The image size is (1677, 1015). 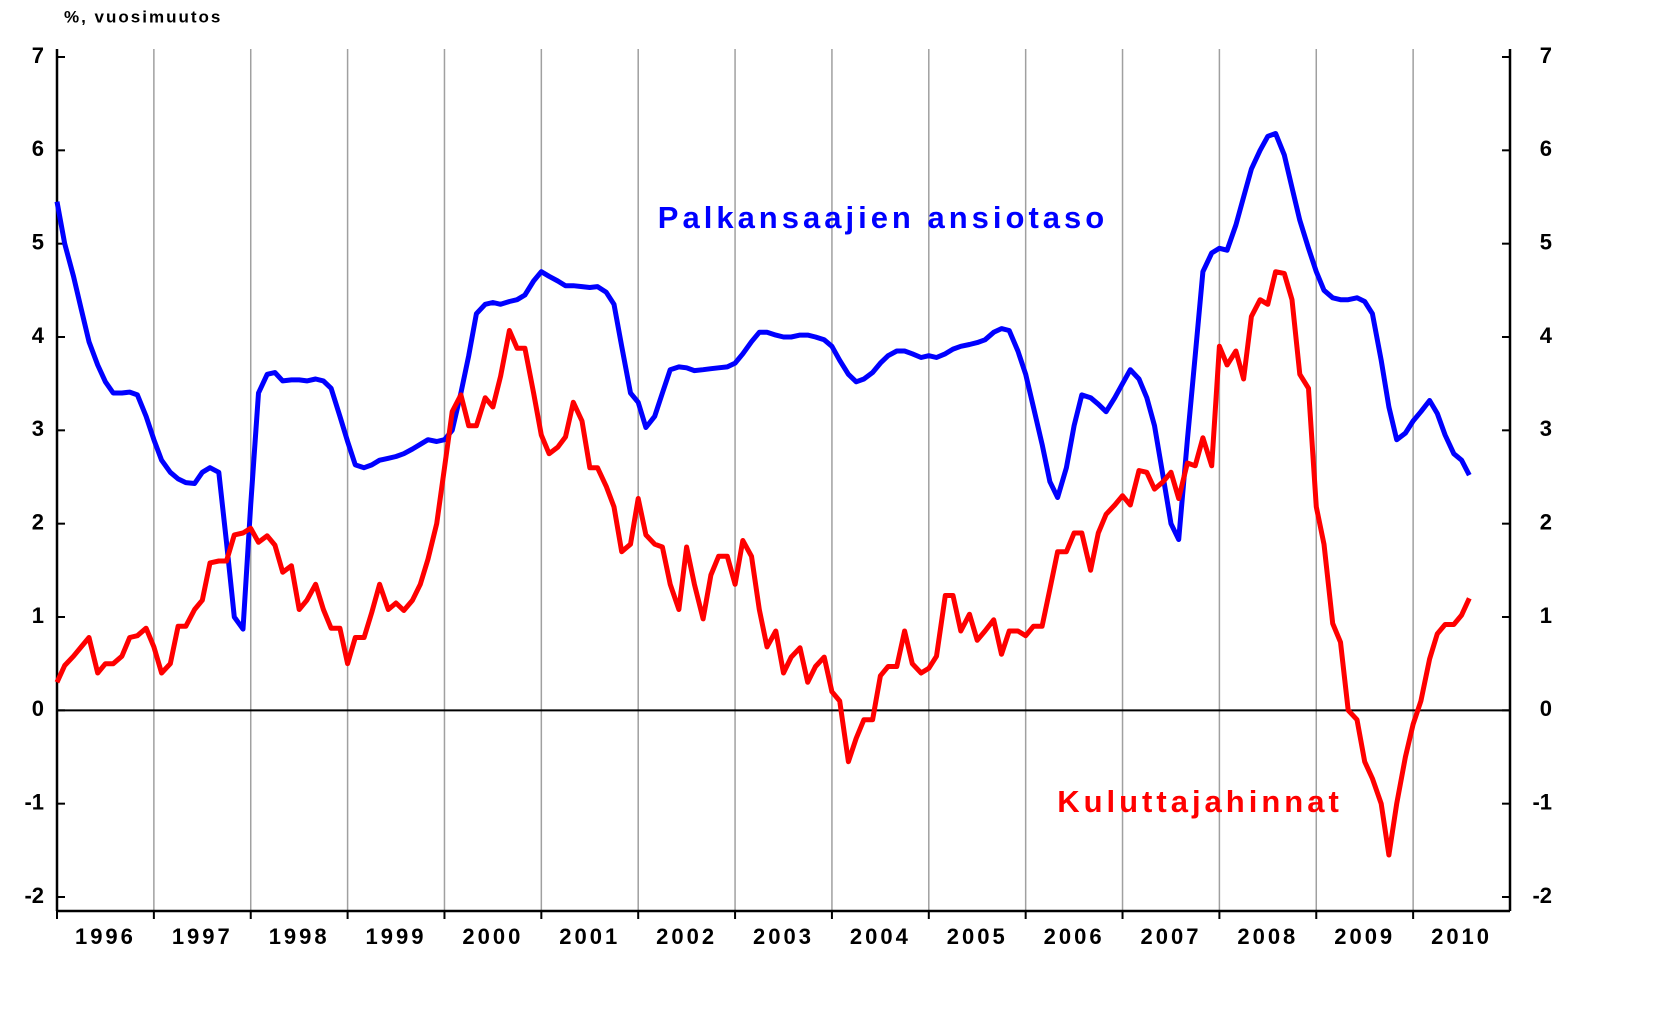 What do you see at coordinates (880, 936) in the screenshot?
I see `x-tick-label: 2004` at bounding box center [880, 936].